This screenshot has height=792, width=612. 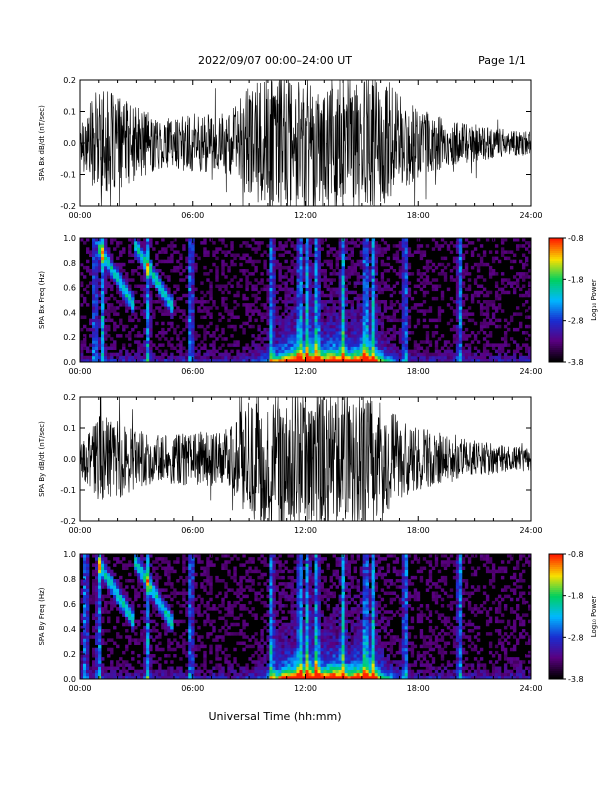 I want to click on y-tick-label: 0.0, so click(x=69, y=362).